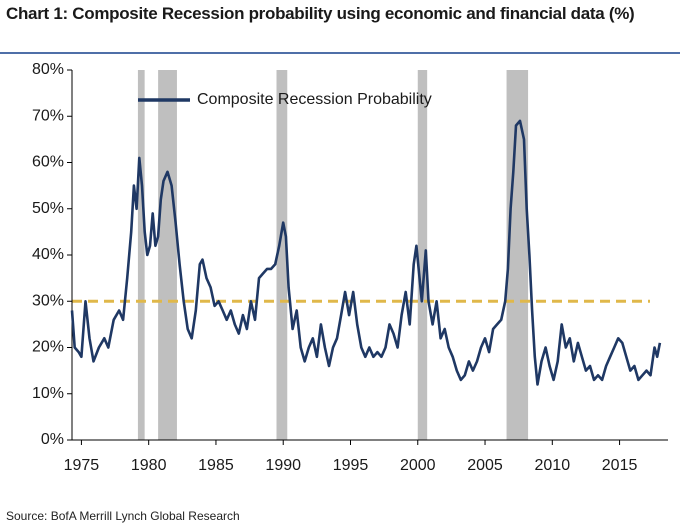 This screenshot has width=680, height=531. Describe the element at coordinates (48, 208) in the screenshot. I see `y-tick-label: 50%` at that location.